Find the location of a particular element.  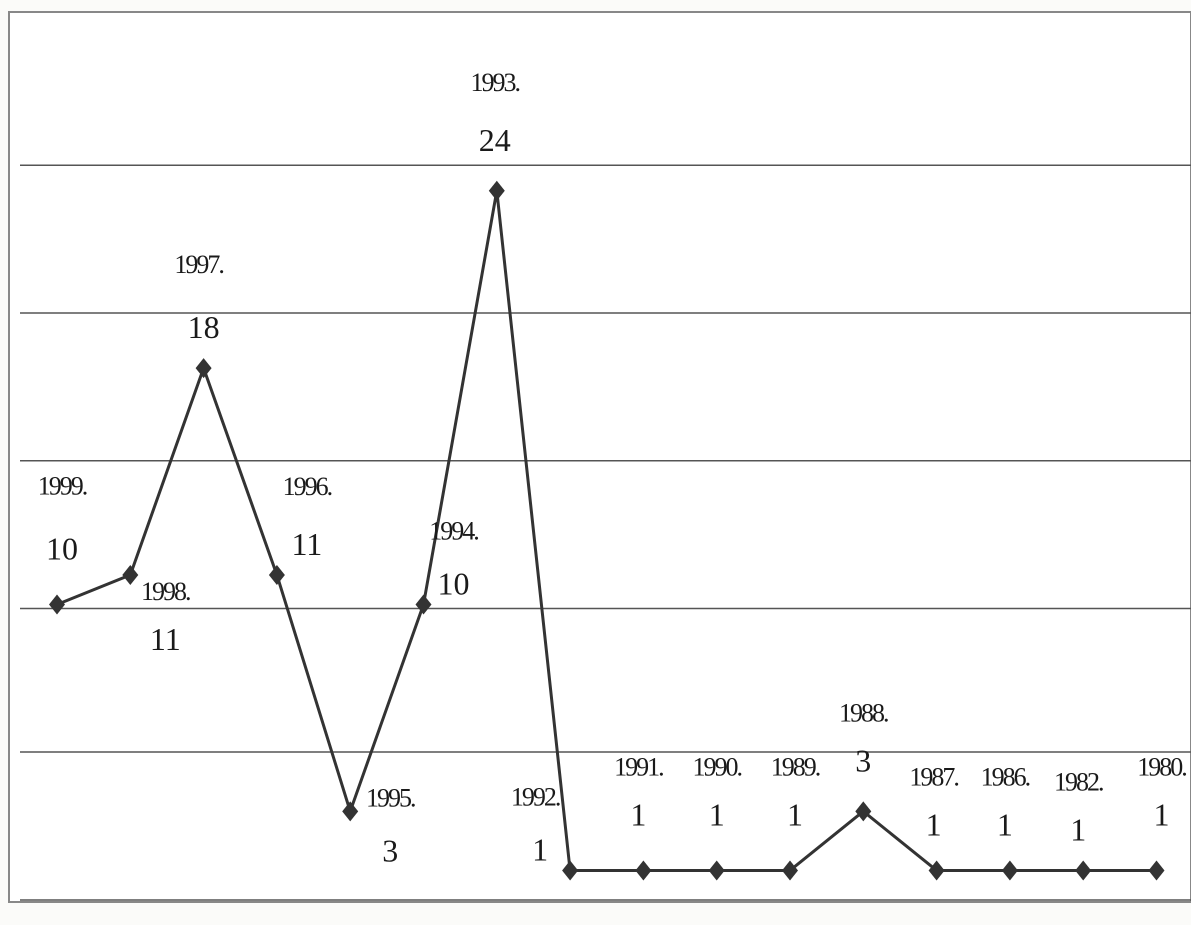

data-point-1994 is located at coordinates (423, 604).